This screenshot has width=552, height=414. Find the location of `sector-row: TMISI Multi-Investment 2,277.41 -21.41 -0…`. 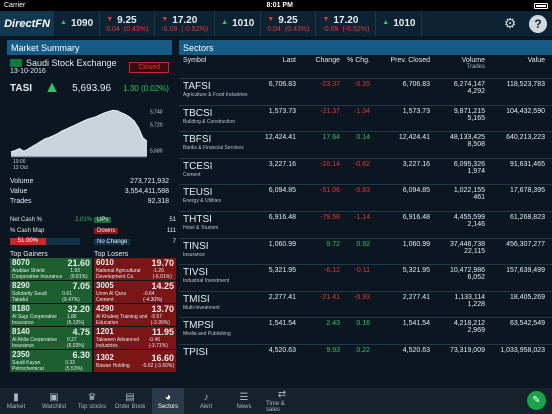

sector-row: TMISI Multi-Investment 2,277.41 -21.41 -0… is located at coordinates (365, 305).